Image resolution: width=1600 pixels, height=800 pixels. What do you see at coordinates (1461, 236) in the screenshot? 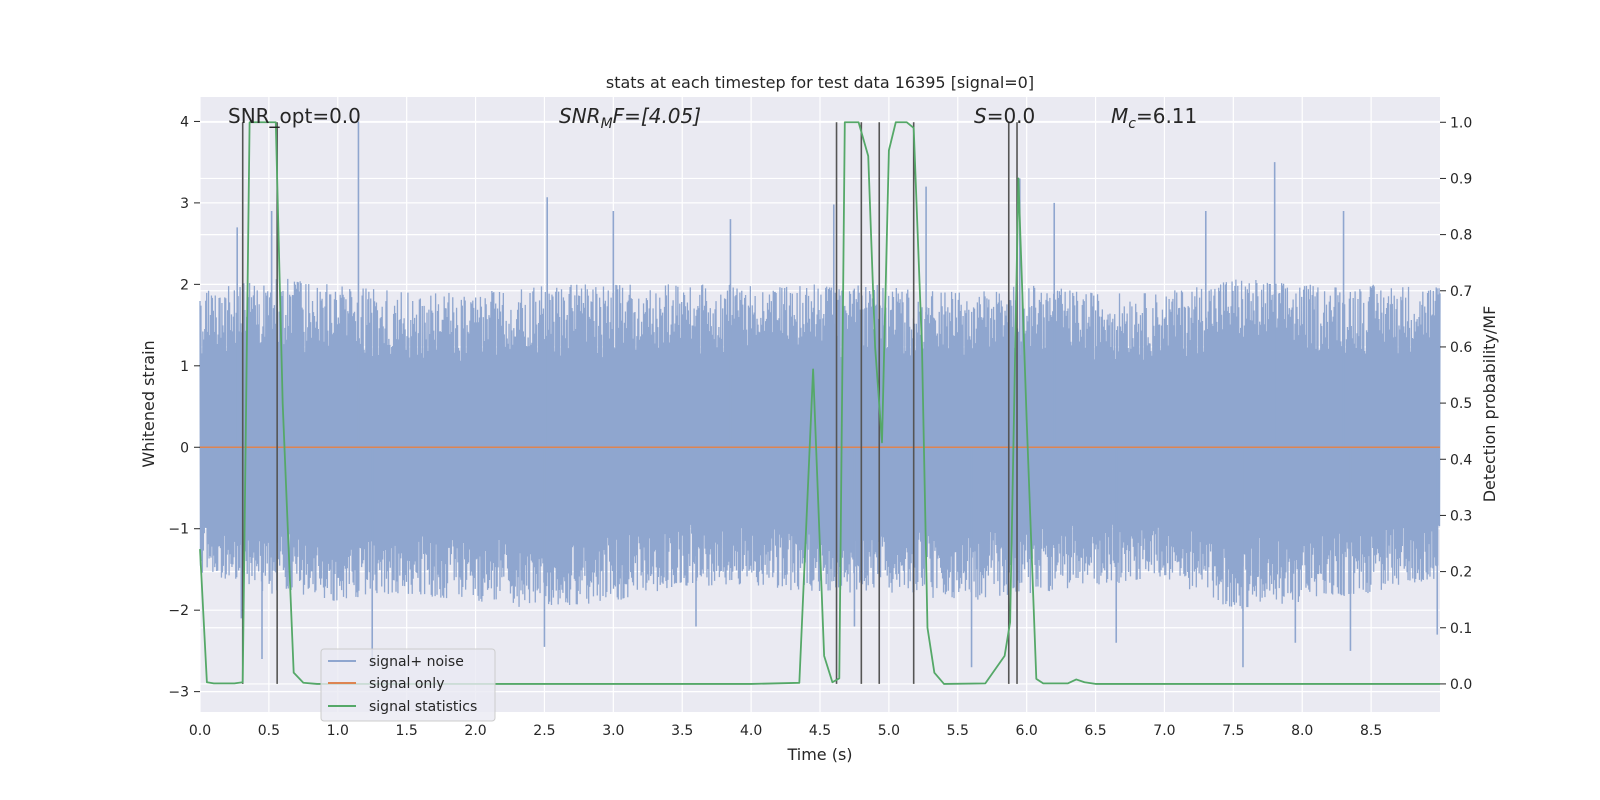
I see `y2-tick-label: 0.8` at bounding box center [1461, 236].